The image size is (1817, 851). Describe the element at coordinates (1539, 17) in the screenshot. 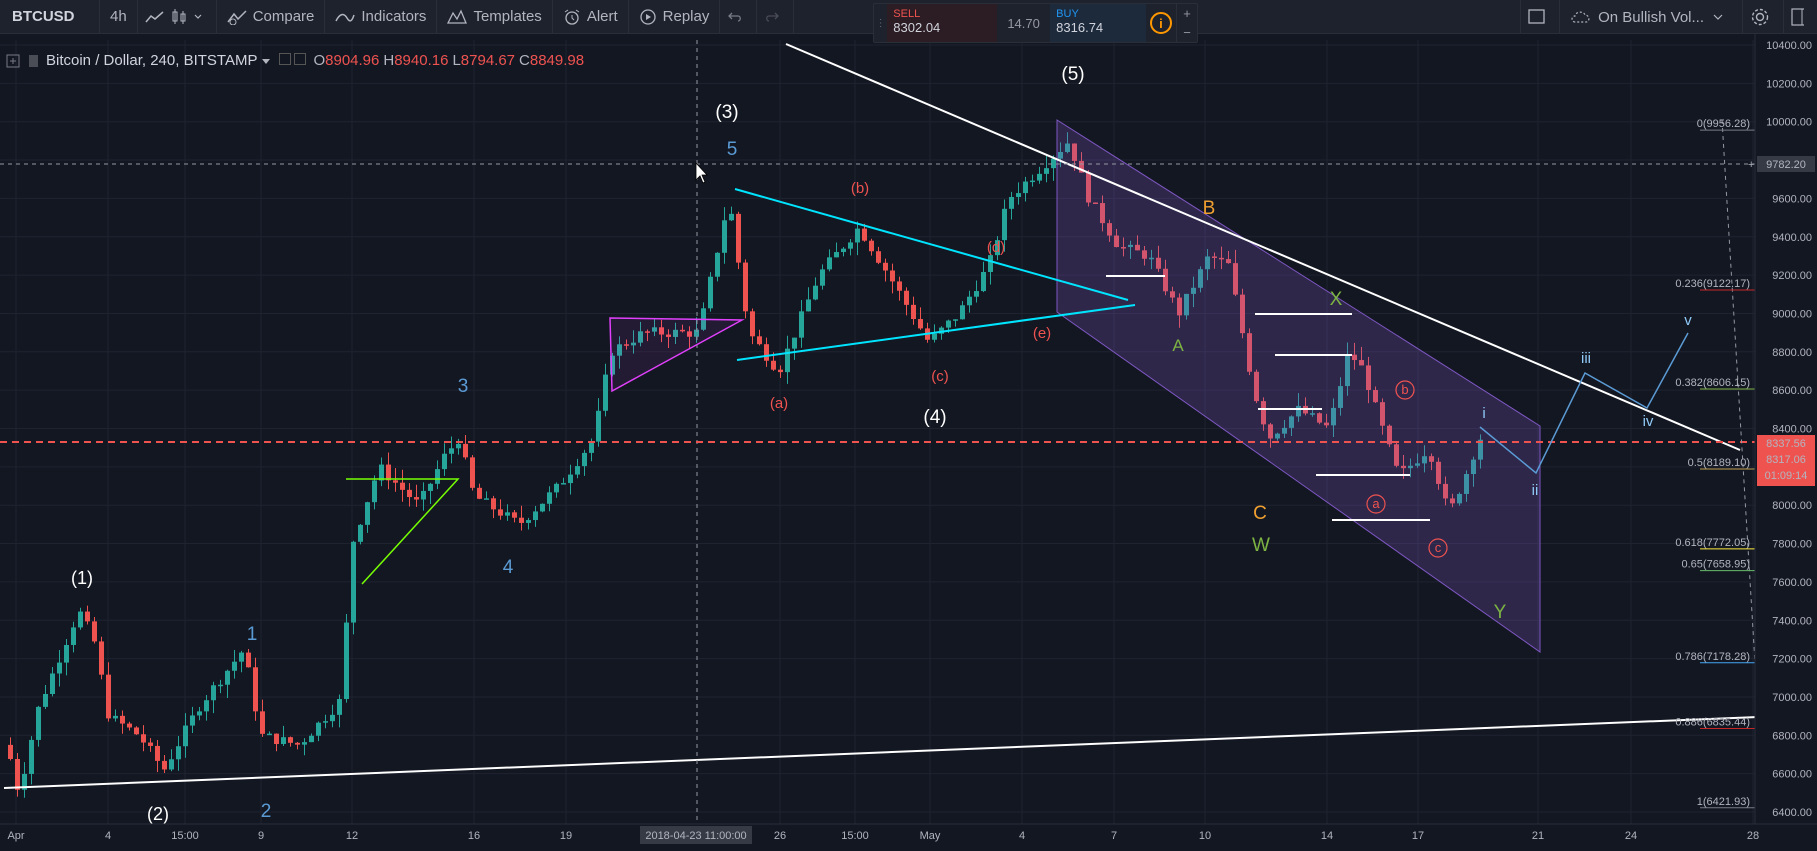

I see `fullscreen-button` at that location.